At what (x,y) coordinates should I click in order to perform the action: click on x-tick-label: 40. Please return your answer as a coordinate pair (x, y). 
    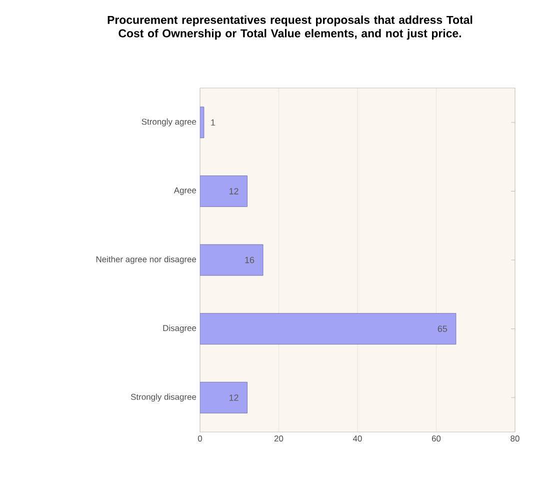
    Looking at the image, I should click on (357, 439).